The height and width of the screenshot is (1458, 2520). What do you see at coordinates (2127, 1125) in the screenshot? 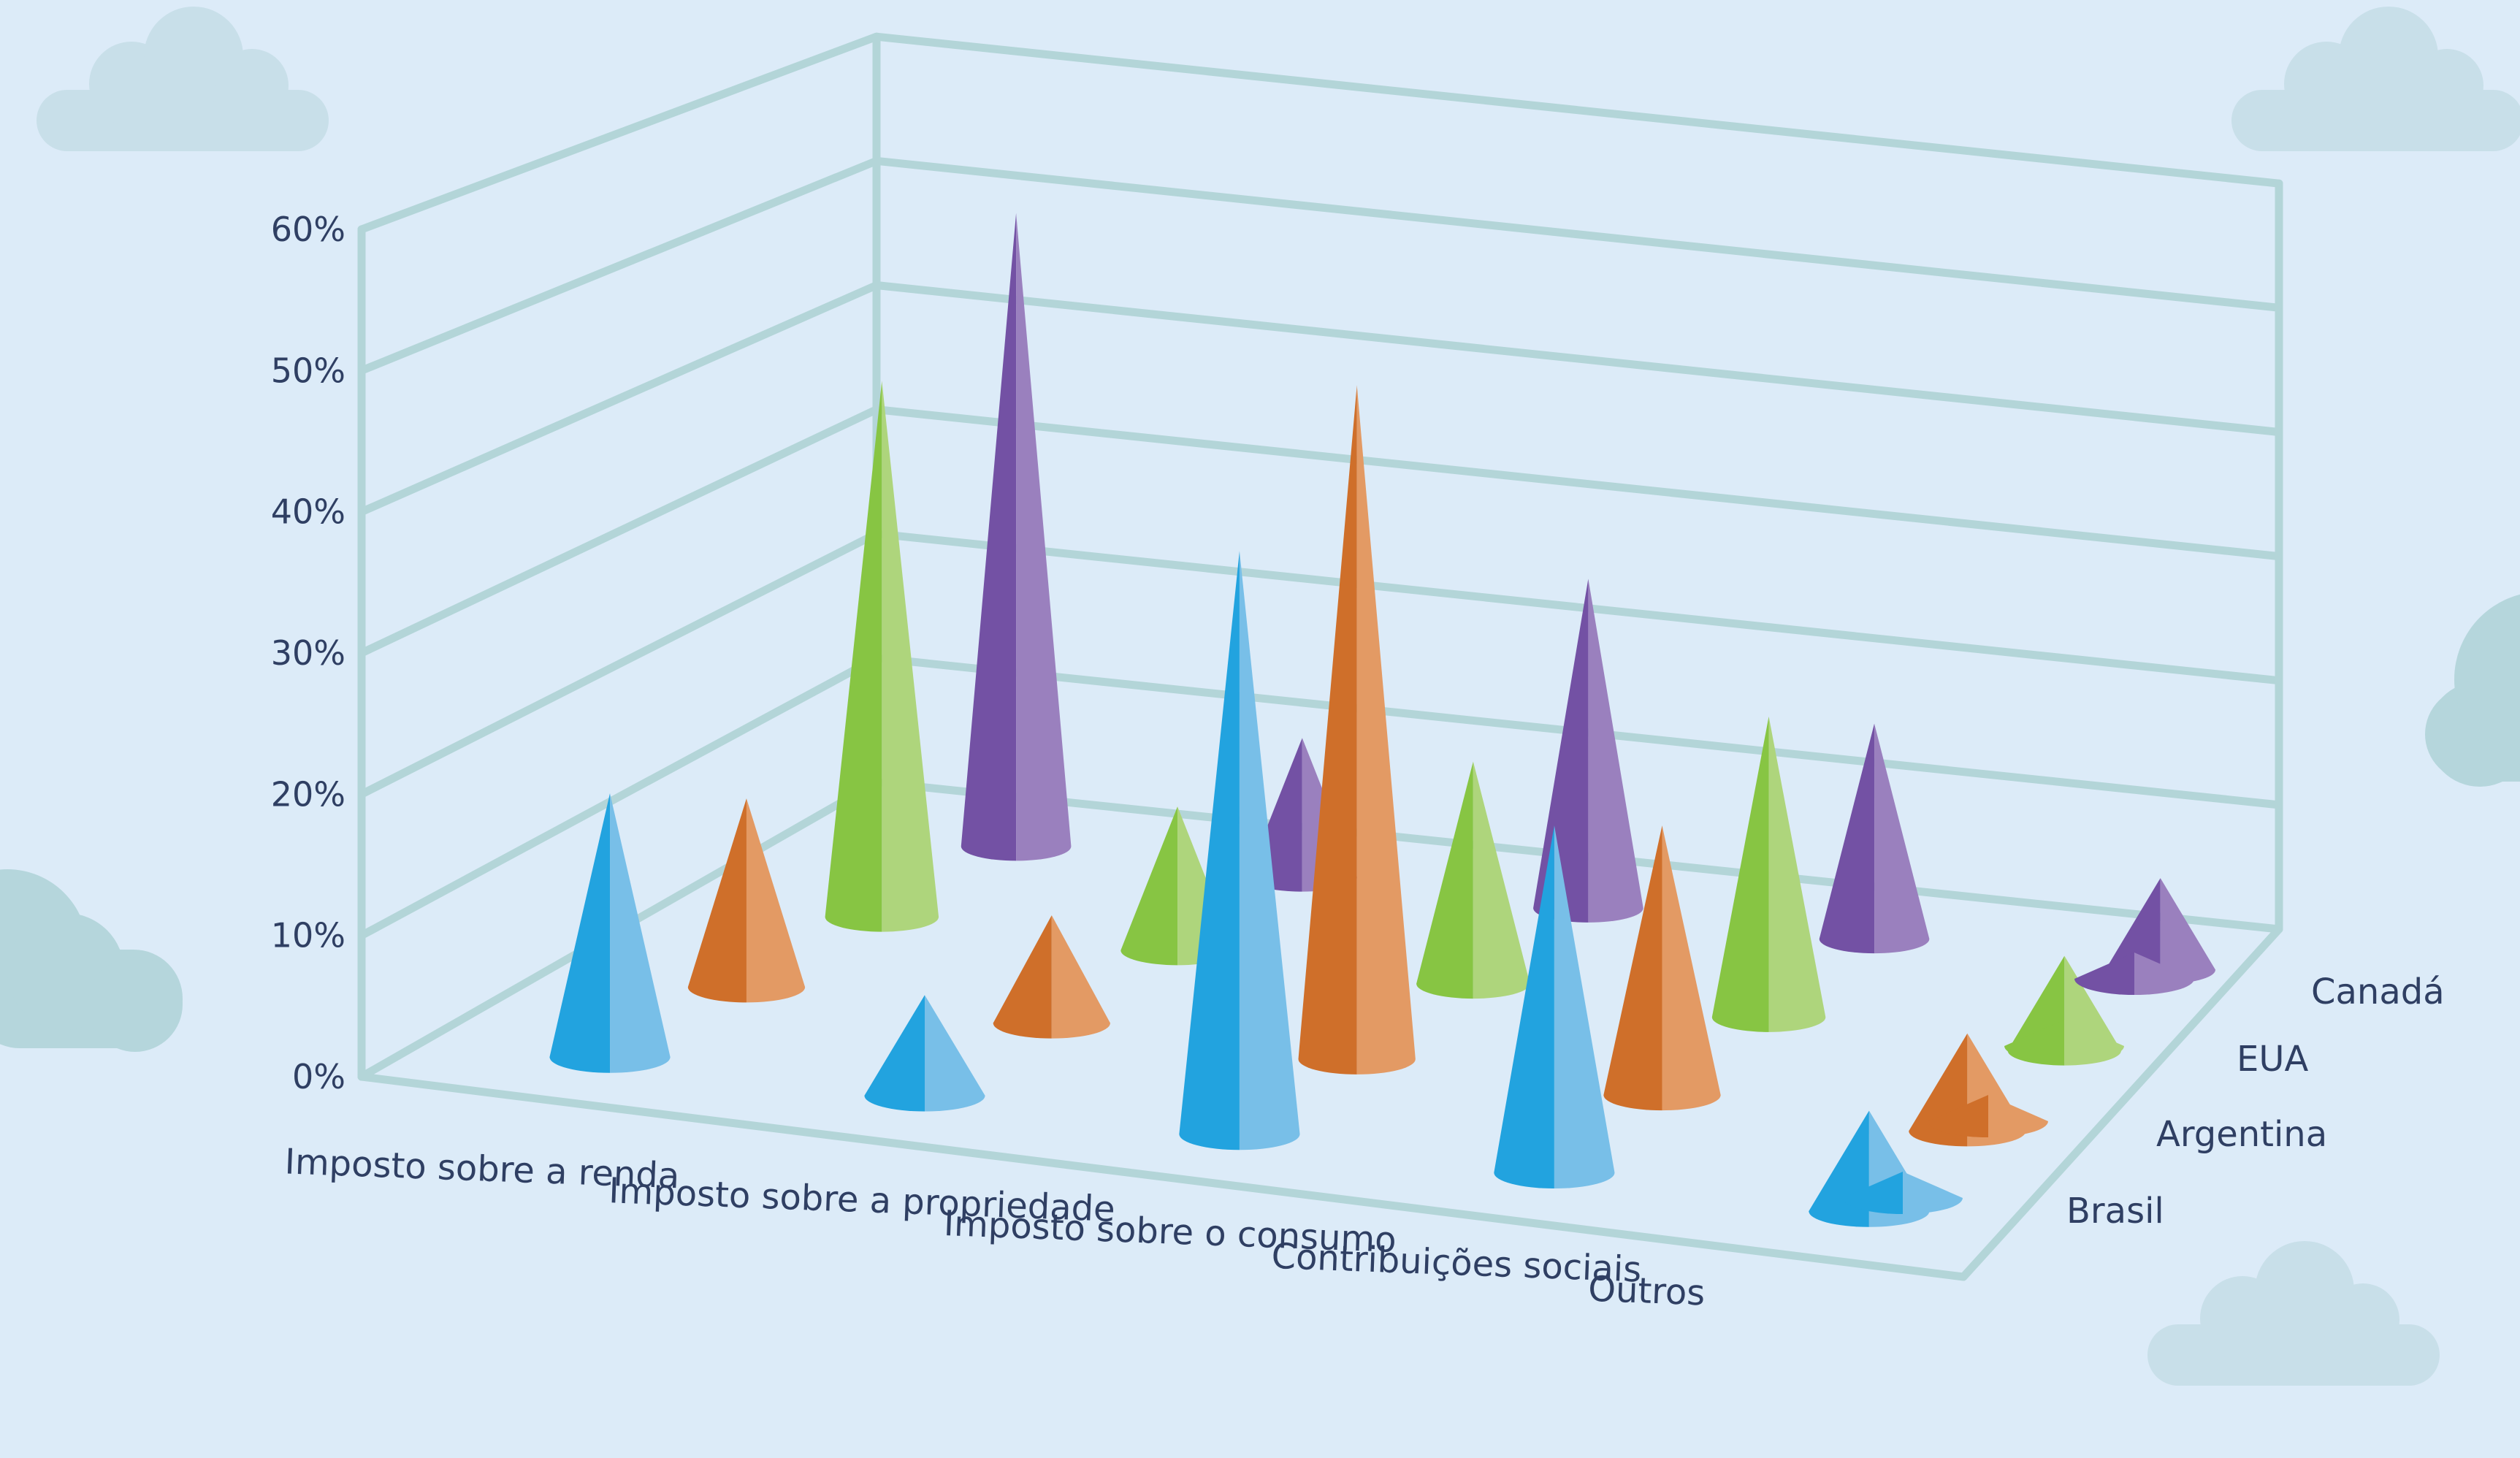
I see `legend-item: Argentina` at bounding box center [2127, 1125].